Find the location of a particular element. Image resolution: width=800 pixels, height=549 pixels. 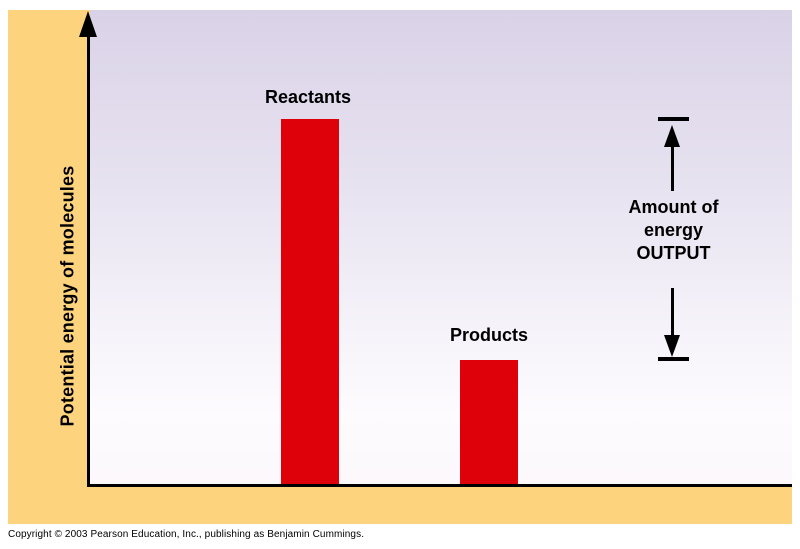

annotation-bottom-cap is located at coordinates (673, 359).